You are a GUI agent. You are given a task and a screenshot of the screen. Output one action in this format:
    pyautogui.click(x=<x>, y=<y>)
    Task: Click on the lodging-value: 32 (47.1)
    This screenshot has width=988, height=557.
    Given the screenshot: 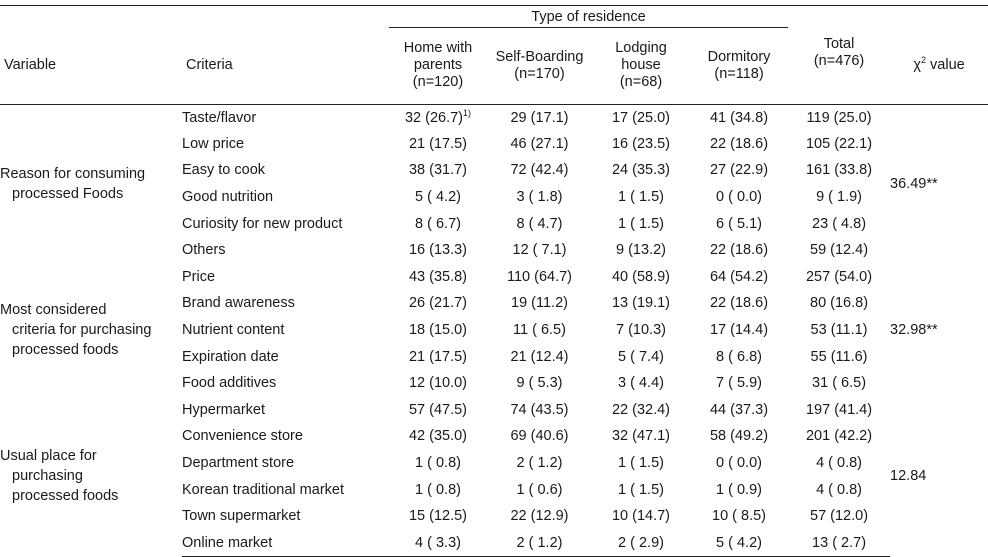 What is the action you would take?
    pyautogui.click(x=641, y=436)
    